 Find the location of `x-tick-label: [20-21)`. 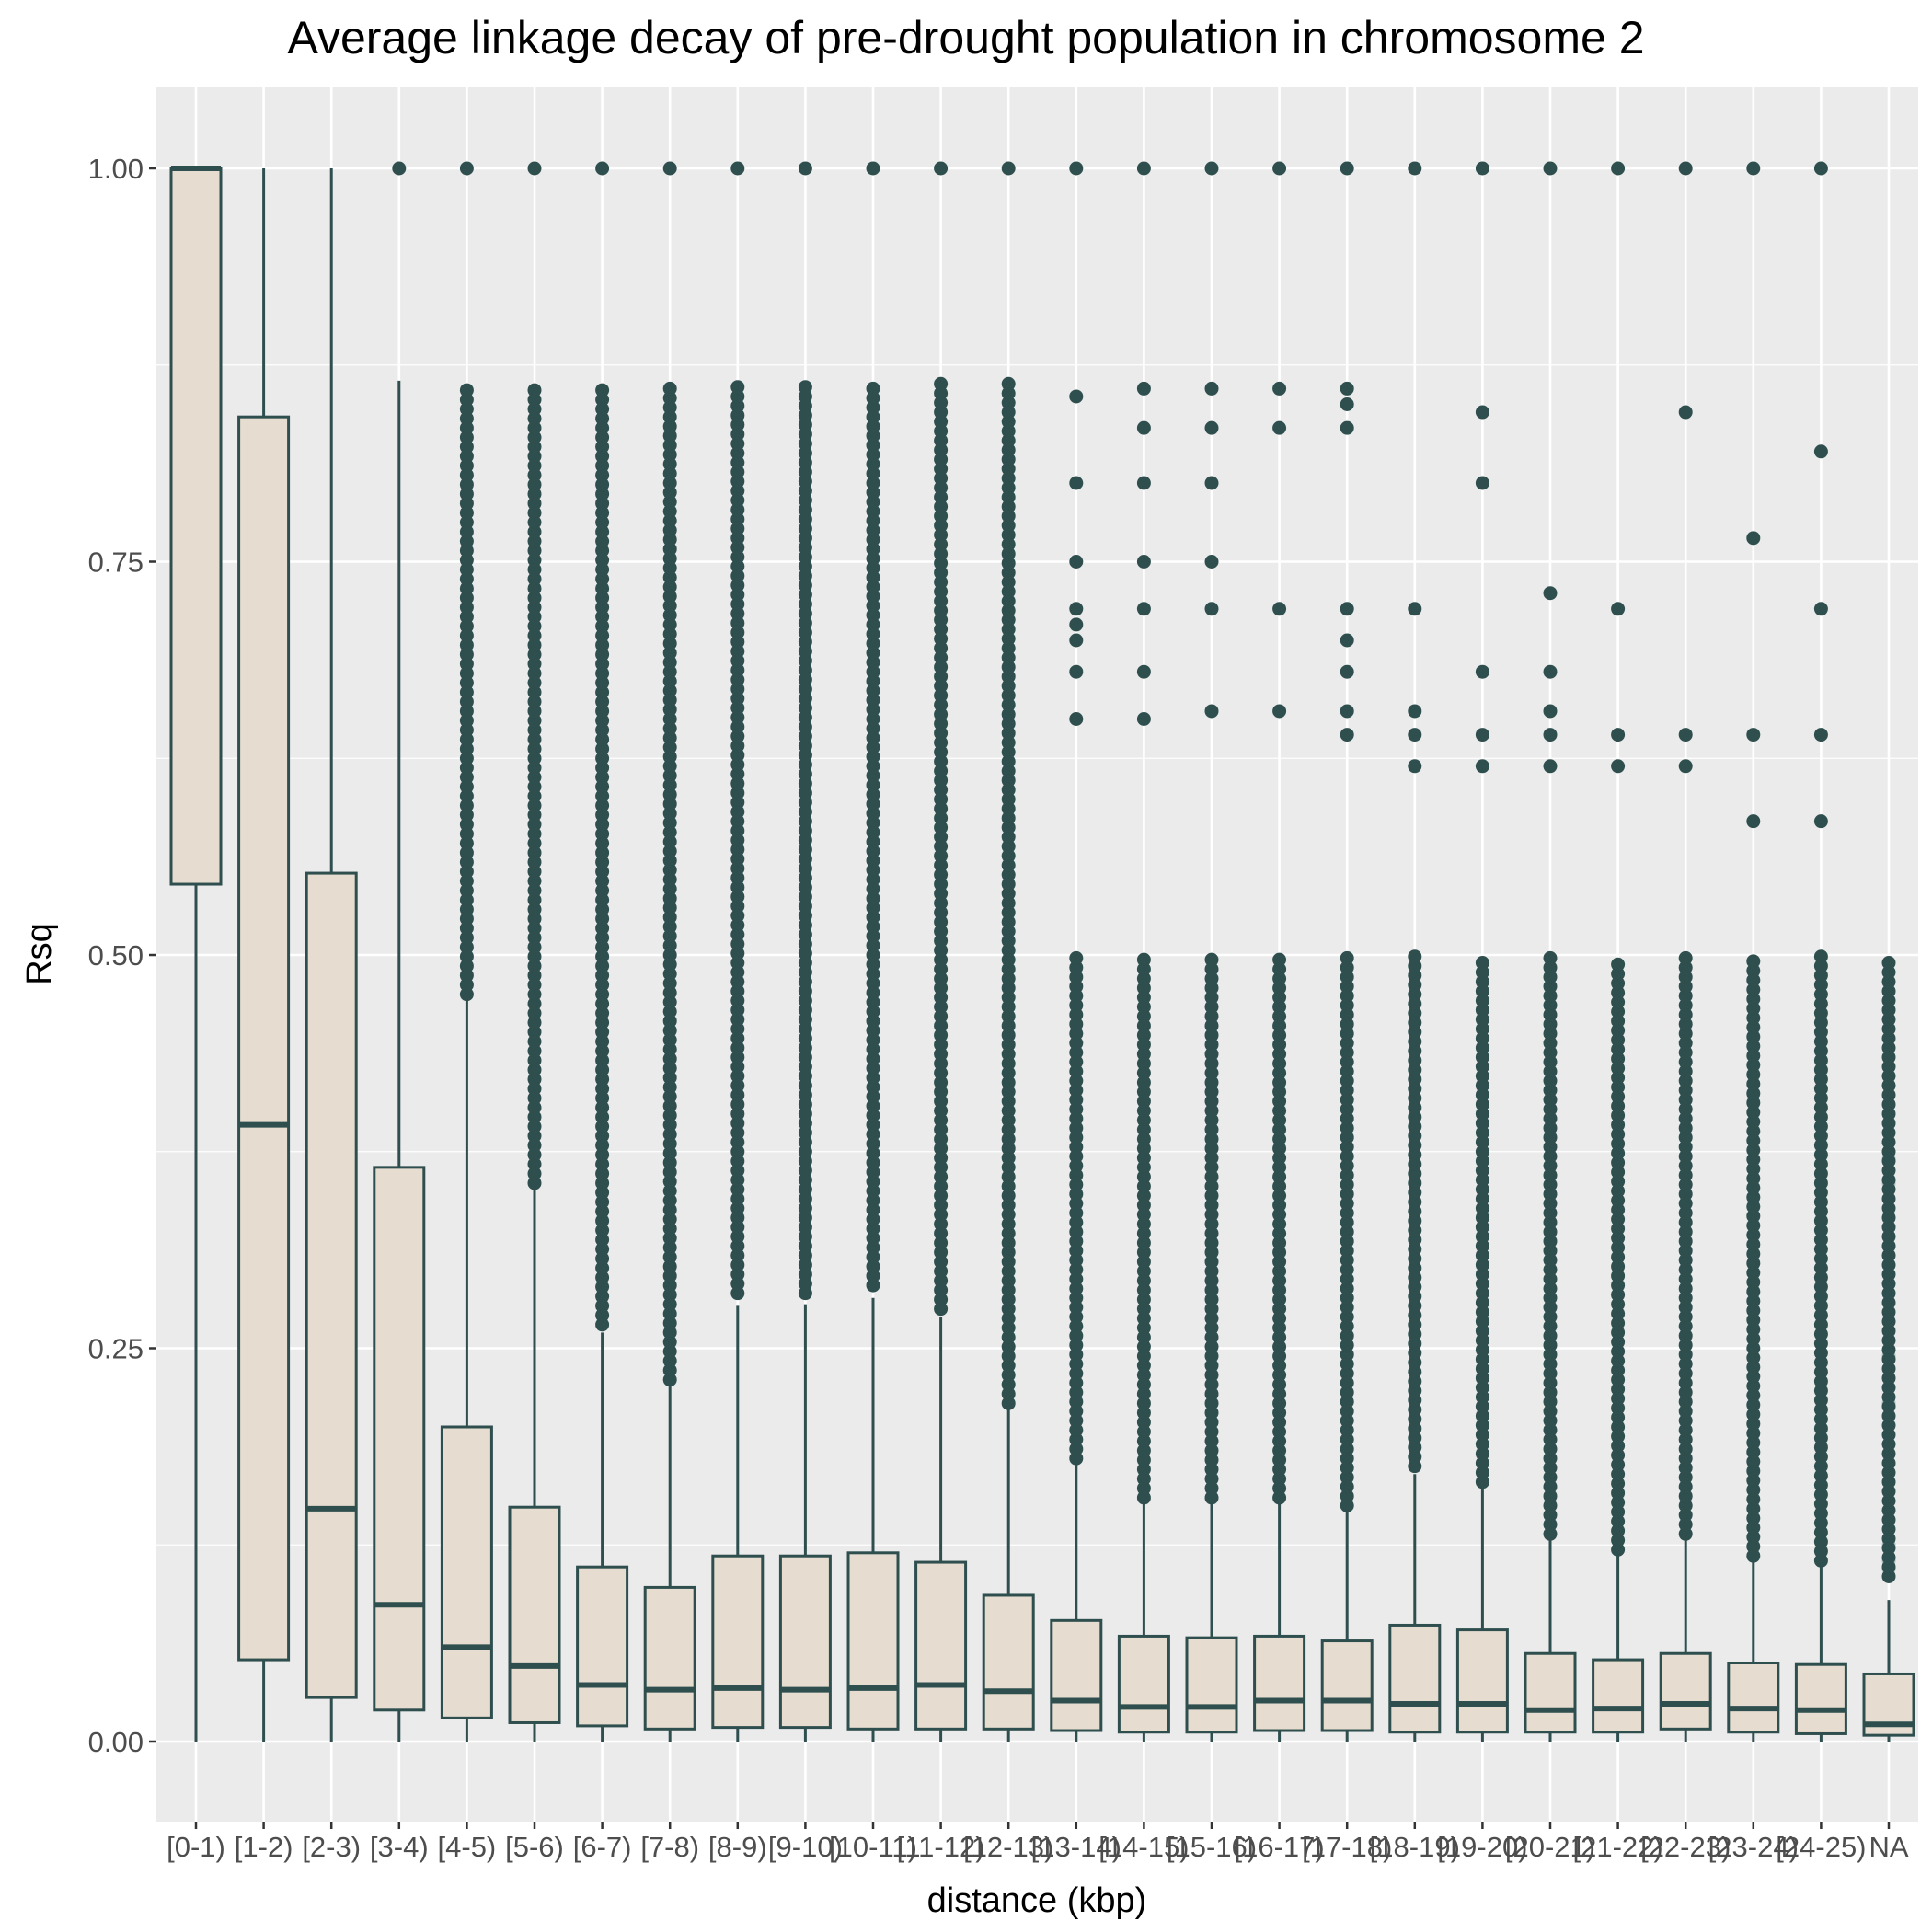

x-tick-label: [20-21) is located at coordinates (1550, 1847).